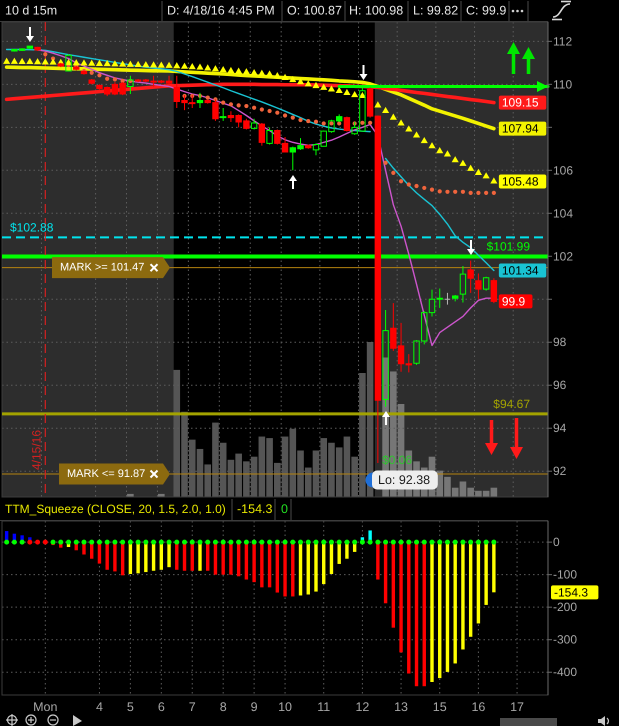 The height and width of the screenshot is (726, 619). I want to click on x-tick-label: 17, so click(517, 707).